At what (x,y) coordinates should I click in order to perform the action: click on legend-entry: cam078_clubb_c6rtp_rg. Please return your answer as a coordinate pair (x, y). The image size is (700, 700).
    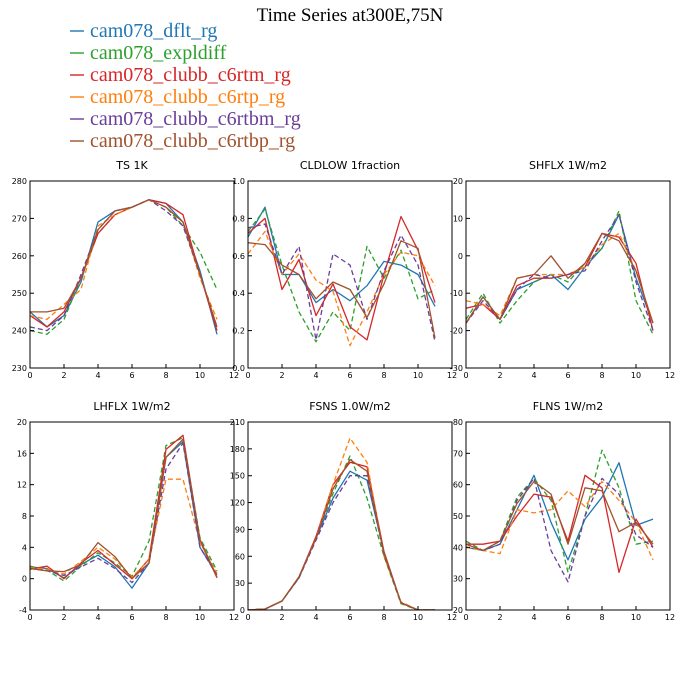
    Looking at the image, I should click on (187, 97).